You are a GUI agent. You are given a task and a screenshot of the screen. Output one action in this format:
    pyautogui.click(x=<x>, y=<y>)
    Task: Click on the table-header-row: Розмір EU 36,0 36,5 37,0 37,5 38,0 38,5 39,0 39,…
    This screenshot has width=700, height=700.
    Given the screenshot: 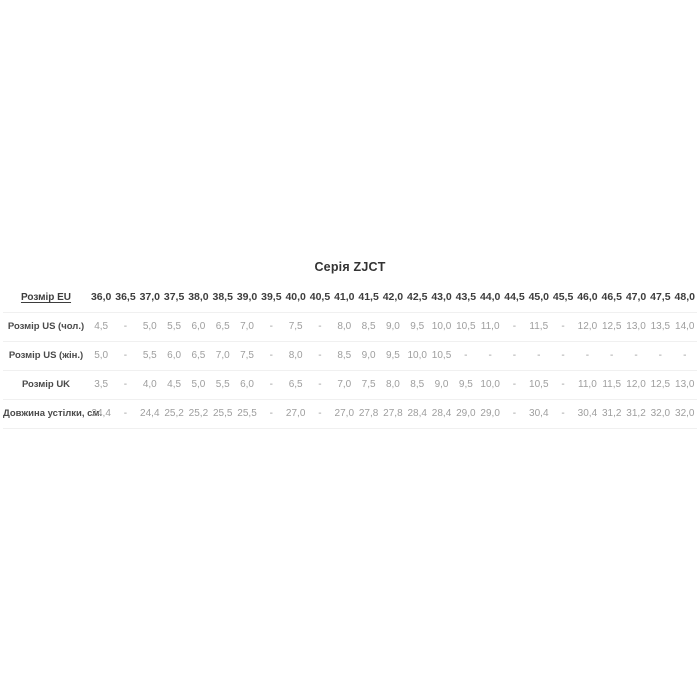 What is the action you would take?
    pyautogui.click(x=350, y=297)
    